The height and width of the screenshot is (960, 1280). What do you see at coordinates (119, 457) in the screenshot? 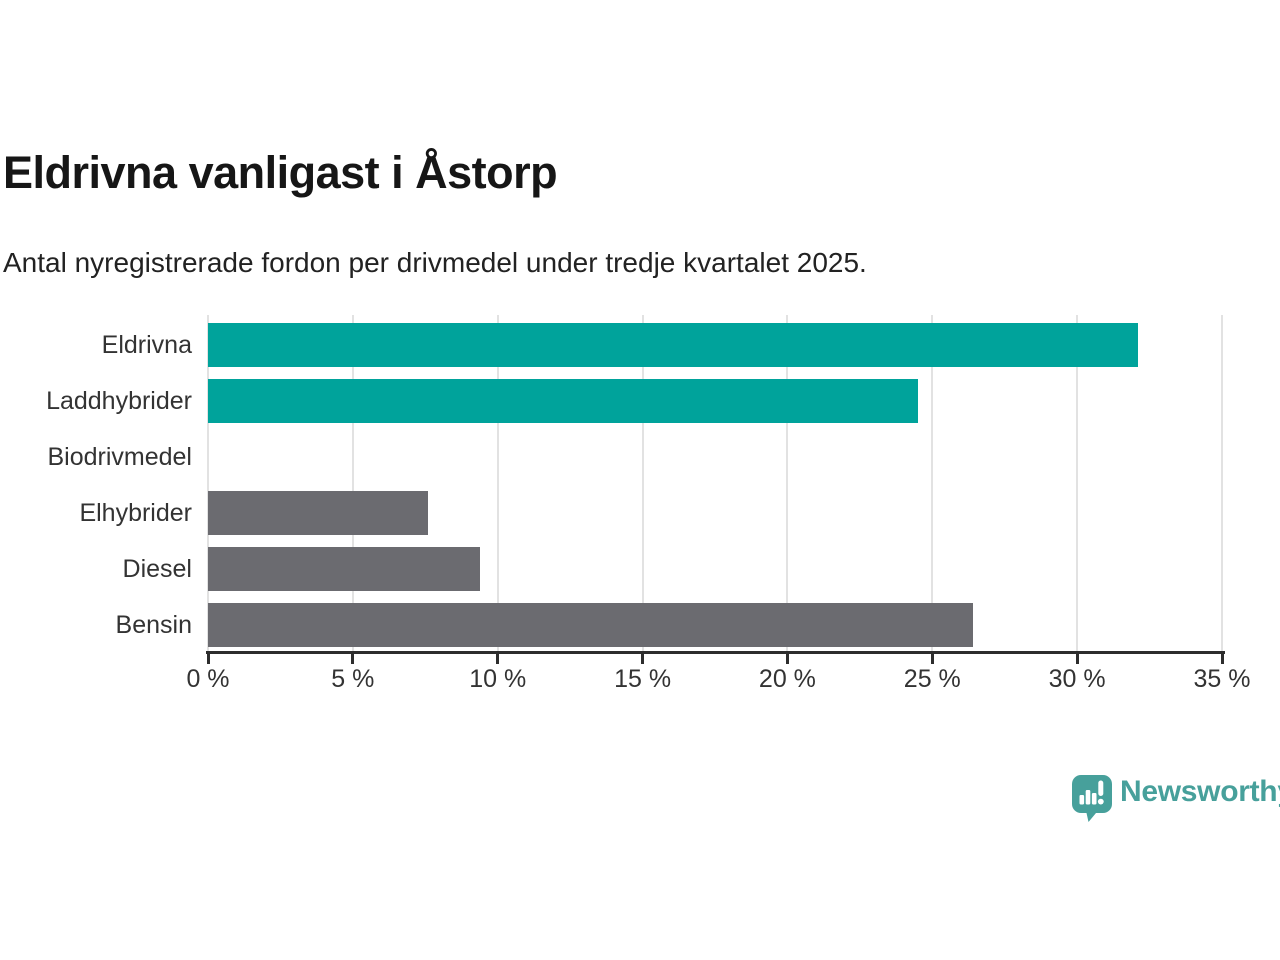
I see `category-label-biodrivmedel: Biodrivmedel` at bounding box center [119, 457].